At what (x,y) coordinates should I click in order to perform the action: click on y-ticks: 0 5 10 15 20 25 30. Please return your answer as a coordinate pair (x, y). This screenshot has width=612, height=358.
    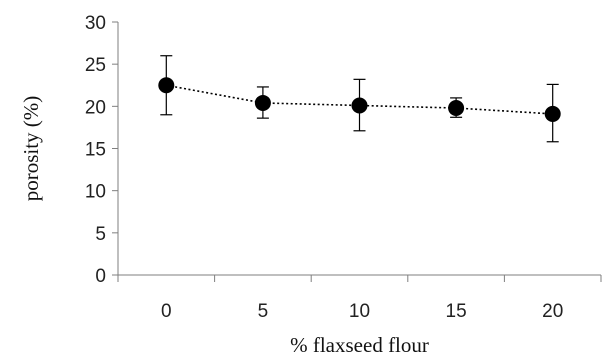
    Looking at the image, I should click on (101, 150).